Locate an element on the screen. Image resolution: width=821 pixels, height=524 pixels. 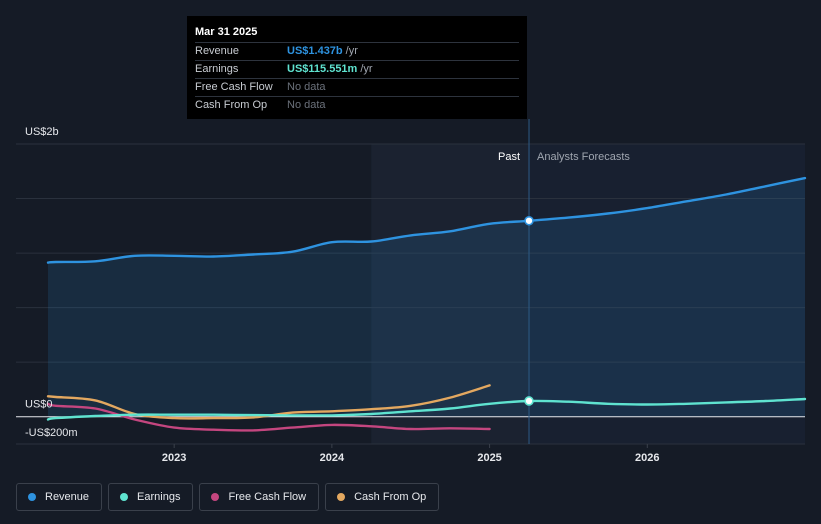
tooltip-value-revenue: US$1.437b is located at coordinates (315, 51).